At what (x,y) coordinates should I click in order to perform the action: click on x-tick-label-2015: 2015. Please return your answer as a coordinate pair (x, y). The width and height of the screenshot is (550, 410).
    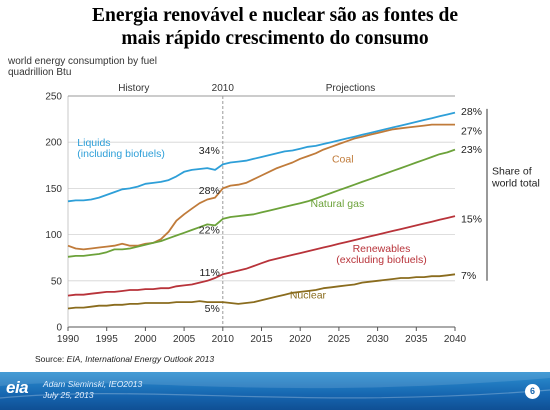
    Looking at the image, I should click on (261, 339).